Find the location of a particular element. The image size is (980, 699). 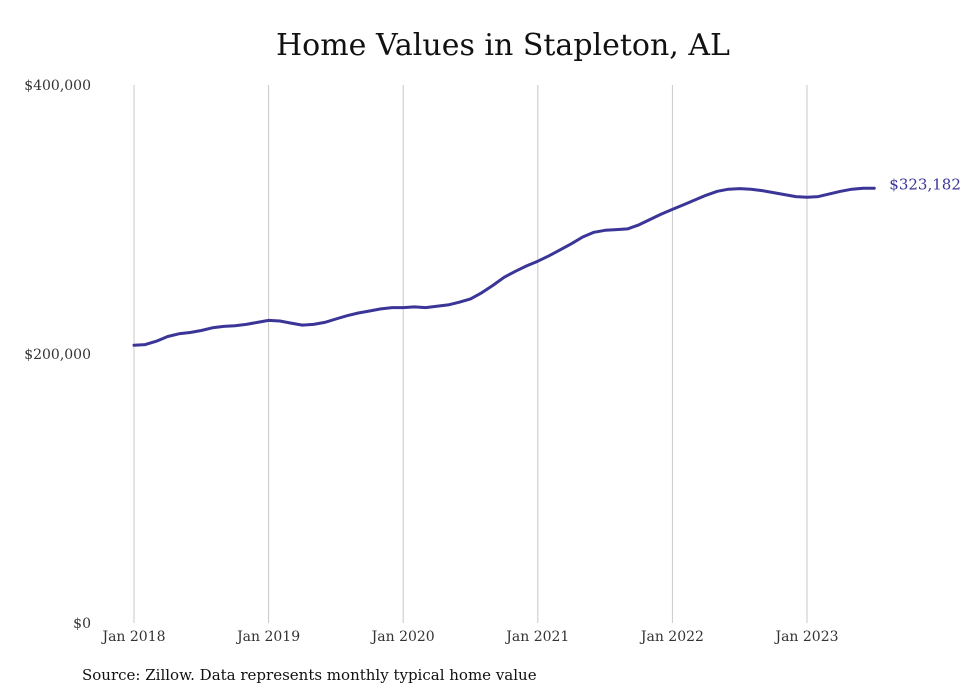

y-tick-label: $400,000 is located at coordinates (57, 86).